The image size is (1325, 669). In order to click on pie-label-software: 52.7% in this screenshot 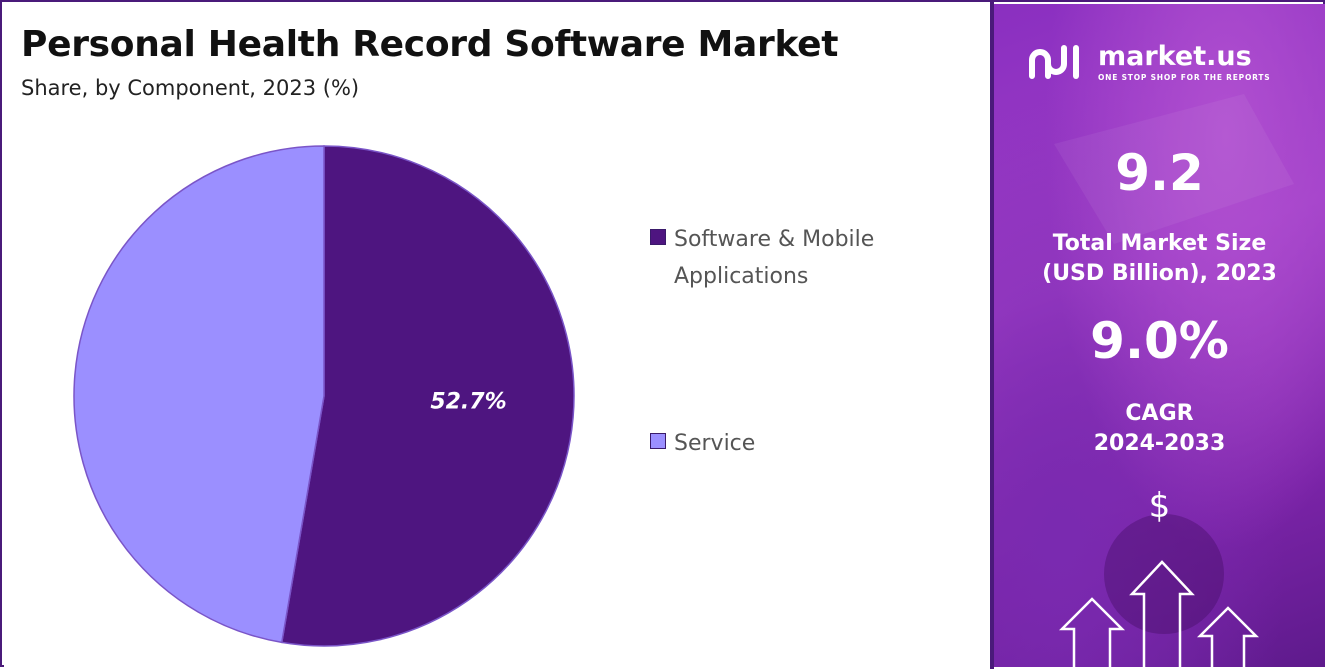, I will do `click(468, 401)`.